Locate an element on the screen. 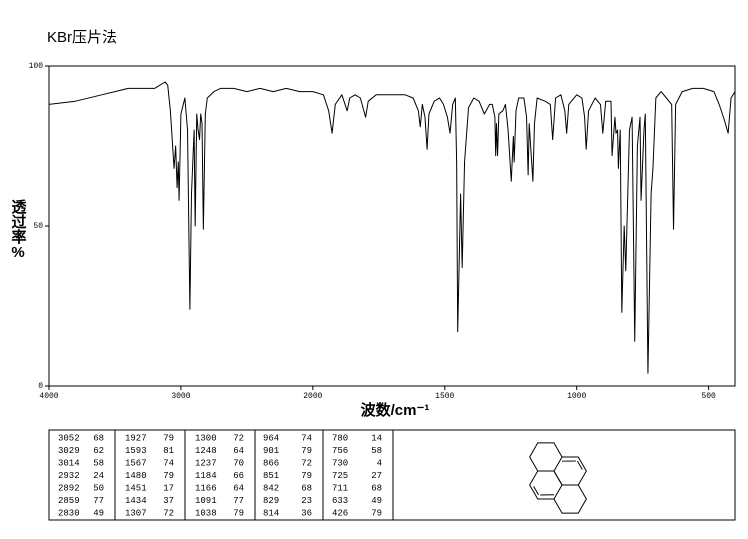 This screenshot has width=748, height=539. x-tick-label: 3000 is located at coordinates (180, 396).